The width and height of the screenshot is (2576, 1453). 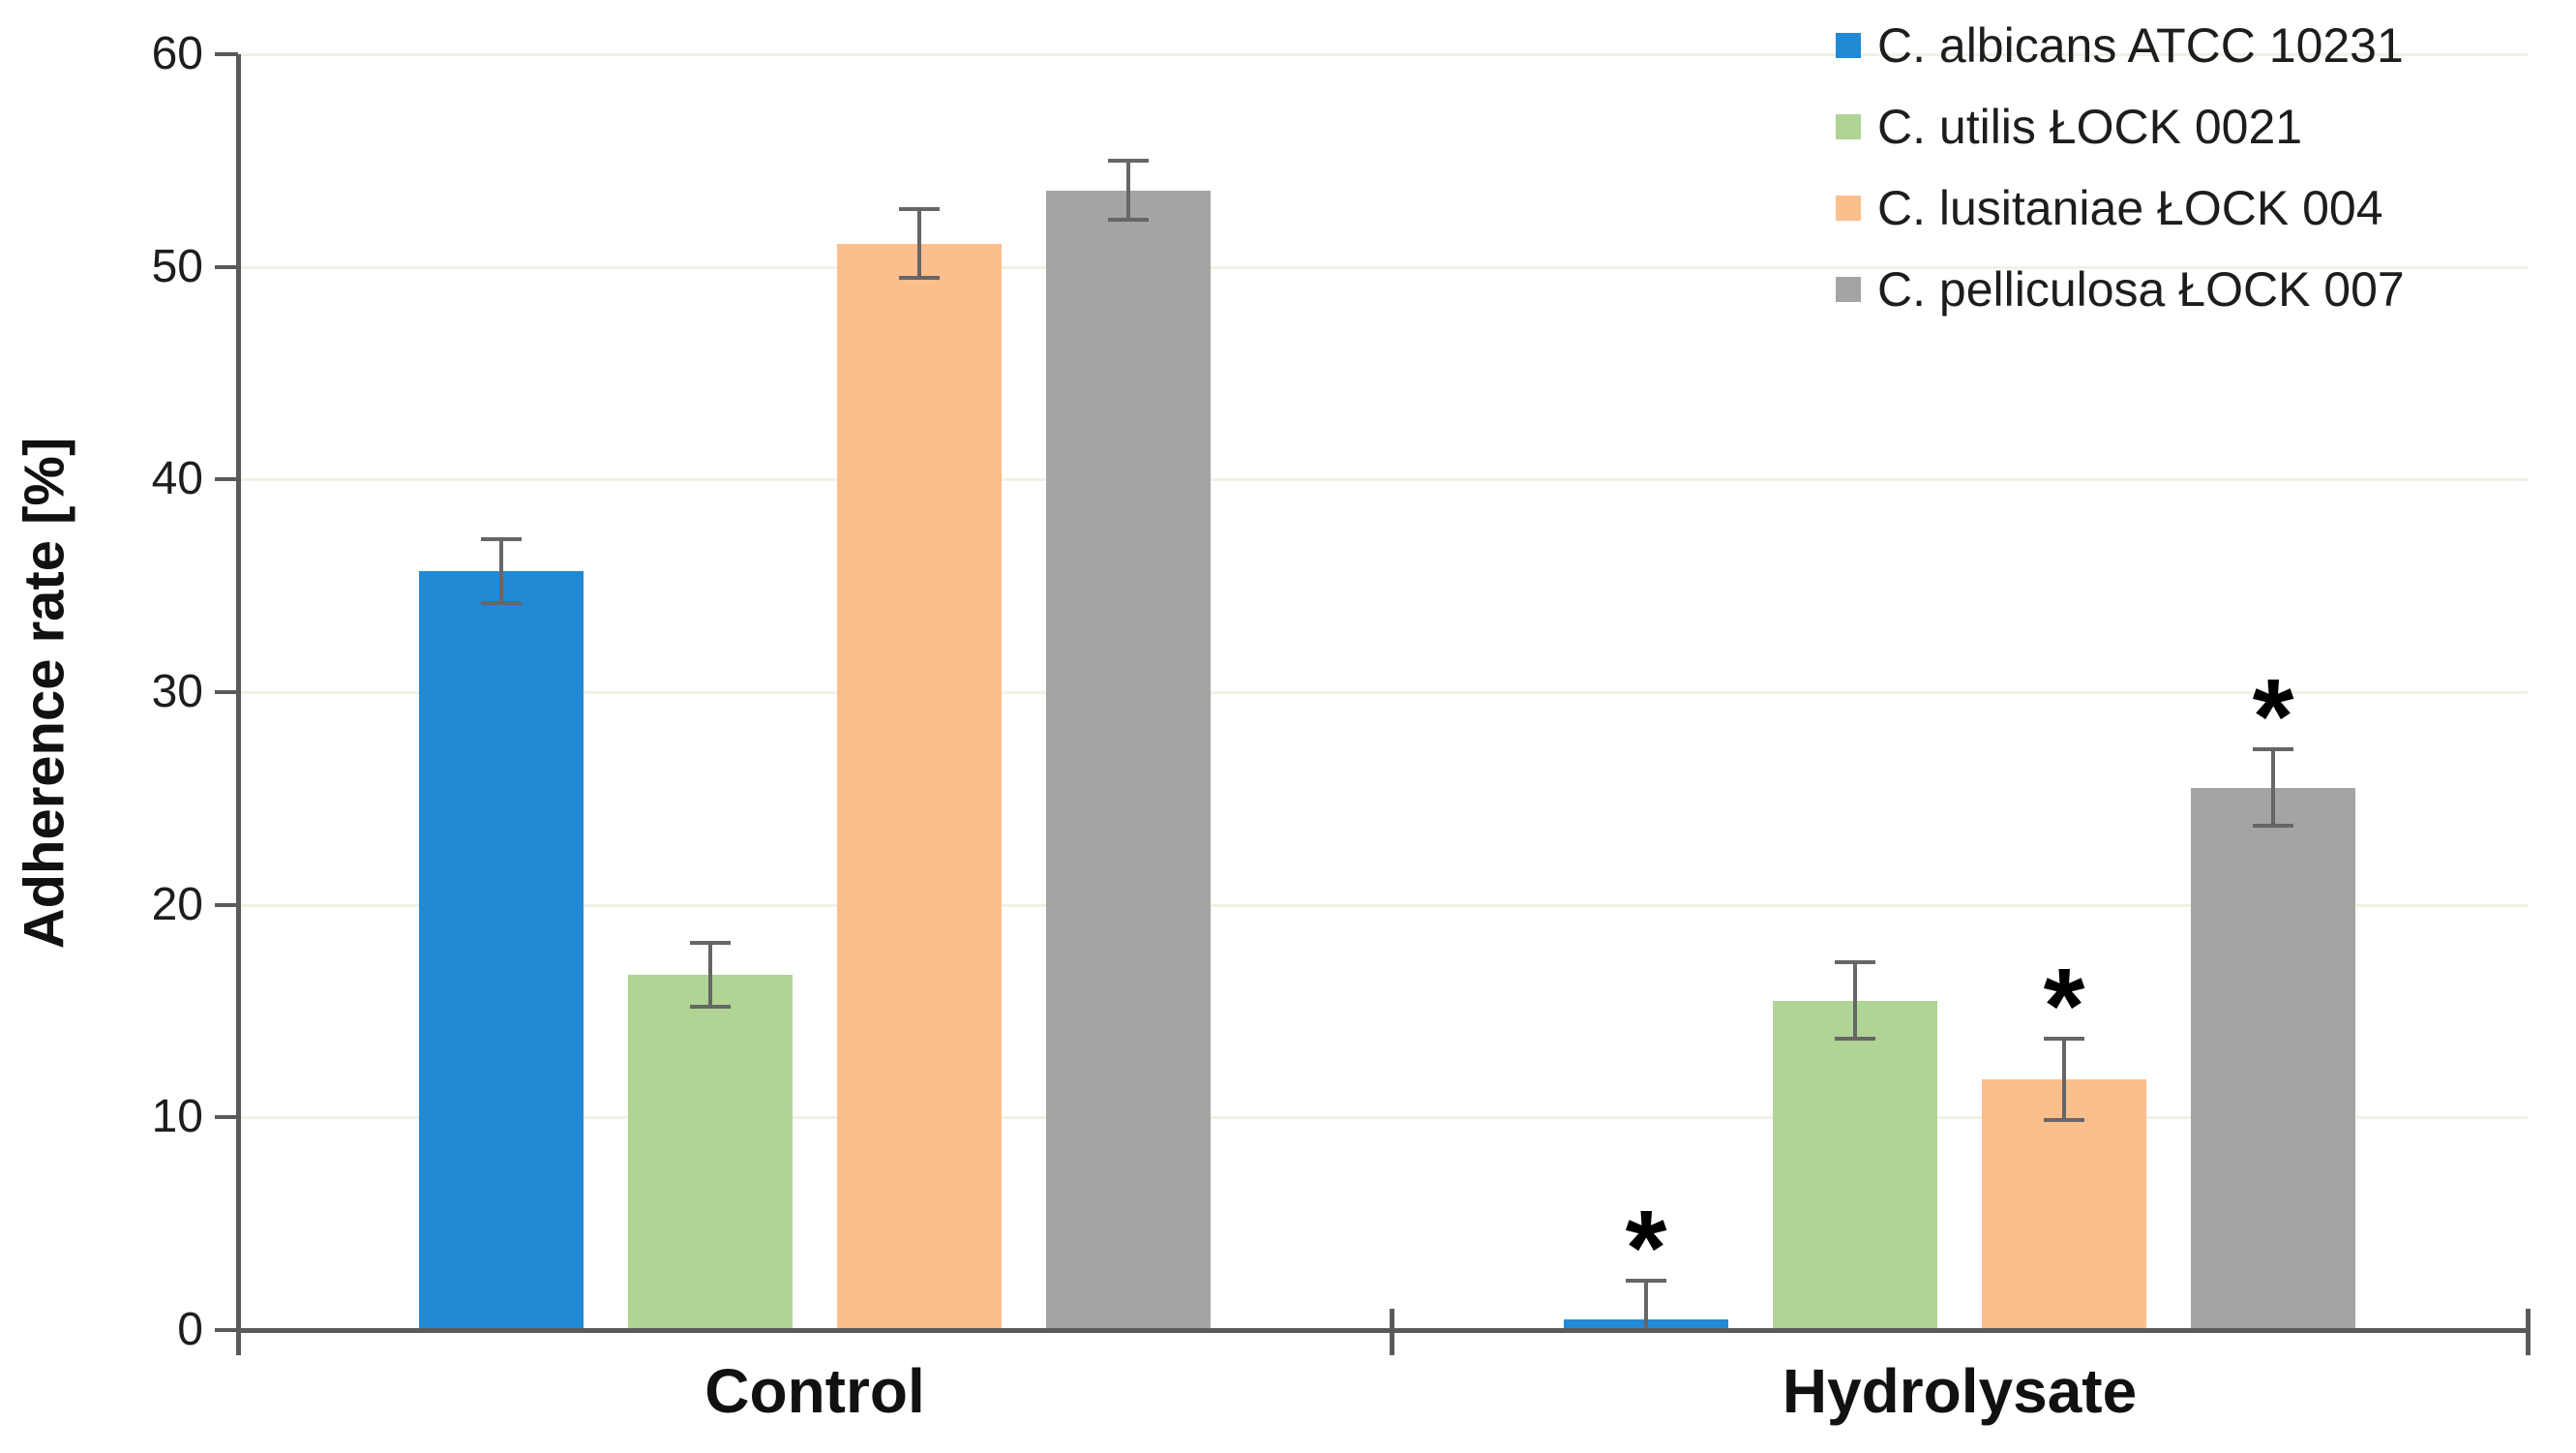 What do you see at coordinates (2273, 1058) in the screenshot?
I see `bar-hydrolysate-series3` at bounding box center [2273, 1058].